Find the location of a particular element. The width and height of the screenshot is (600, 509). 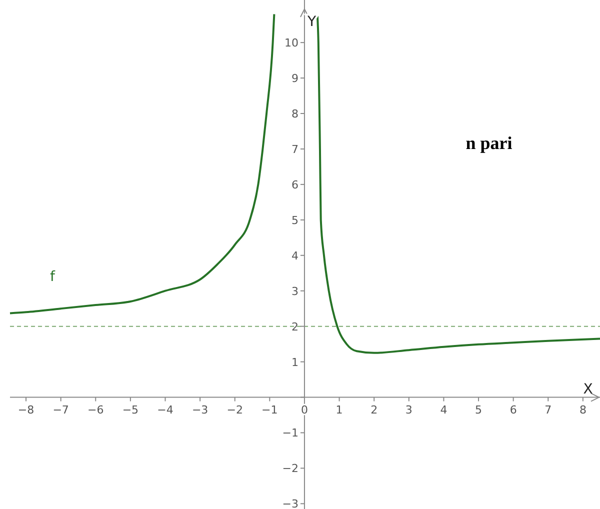

x-tick-label: −7 is located at coordinates (60, 409).